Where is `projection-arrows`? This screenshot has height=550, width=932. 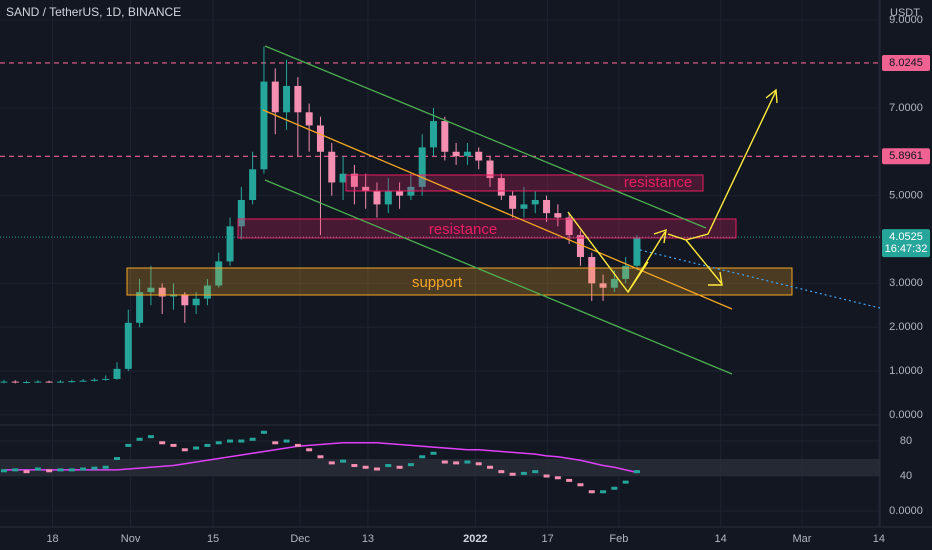 projection-arrows is located at coordinates (672, 191).